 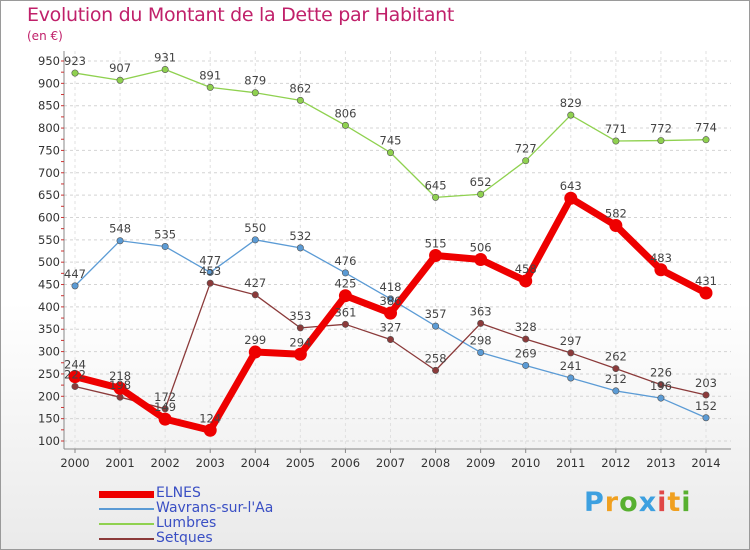 I want to click on data-label: 550, so click(x=255, y=228).